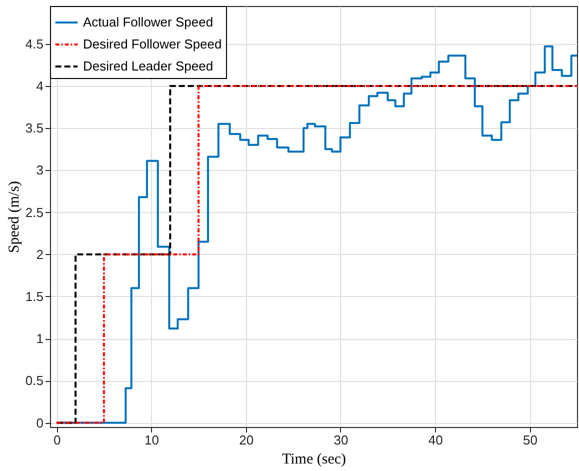 This screenshot has height=471, width=579. What do you see at coordinates (34, 128) in the screenshot?
I see `y-tick-label: 3.5` at bounding box center [34, 128].